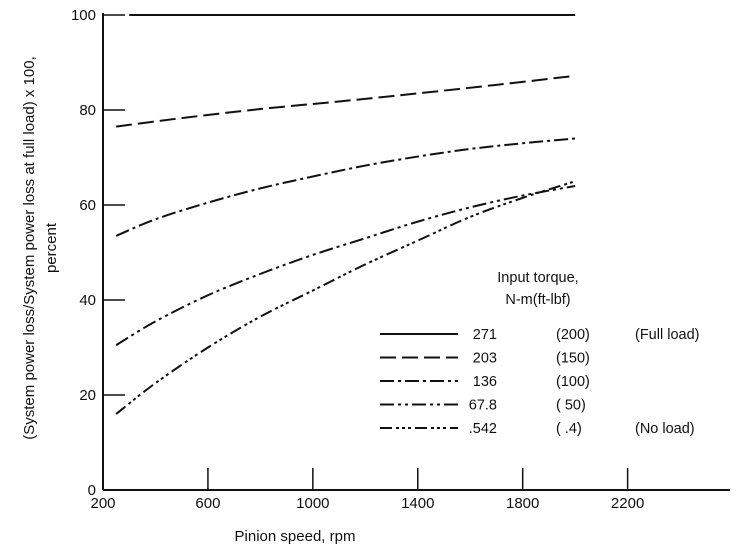 The image size is (739, 552). I want to click on legend-title-line2: N-m(ft-lbf), so click(537, 300).